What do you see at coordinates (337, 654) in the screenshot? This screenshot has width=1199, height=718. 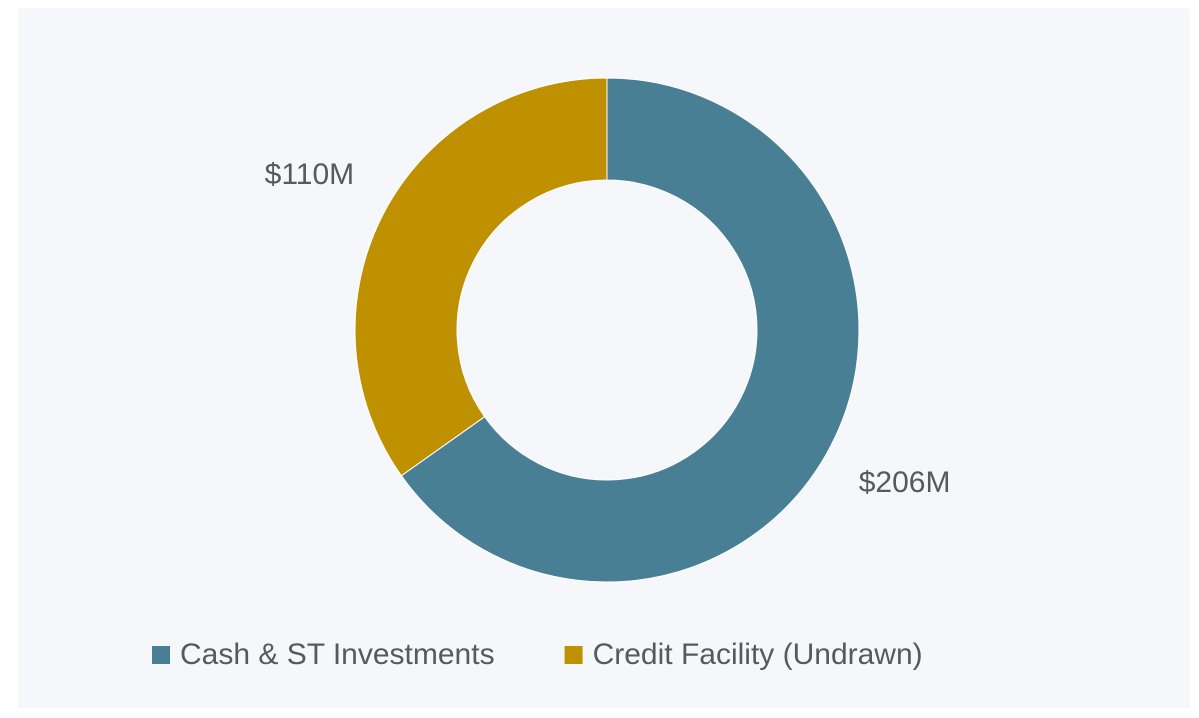 I see `legend-label: Cash & ST Investments` at bounding box center [337, 654].